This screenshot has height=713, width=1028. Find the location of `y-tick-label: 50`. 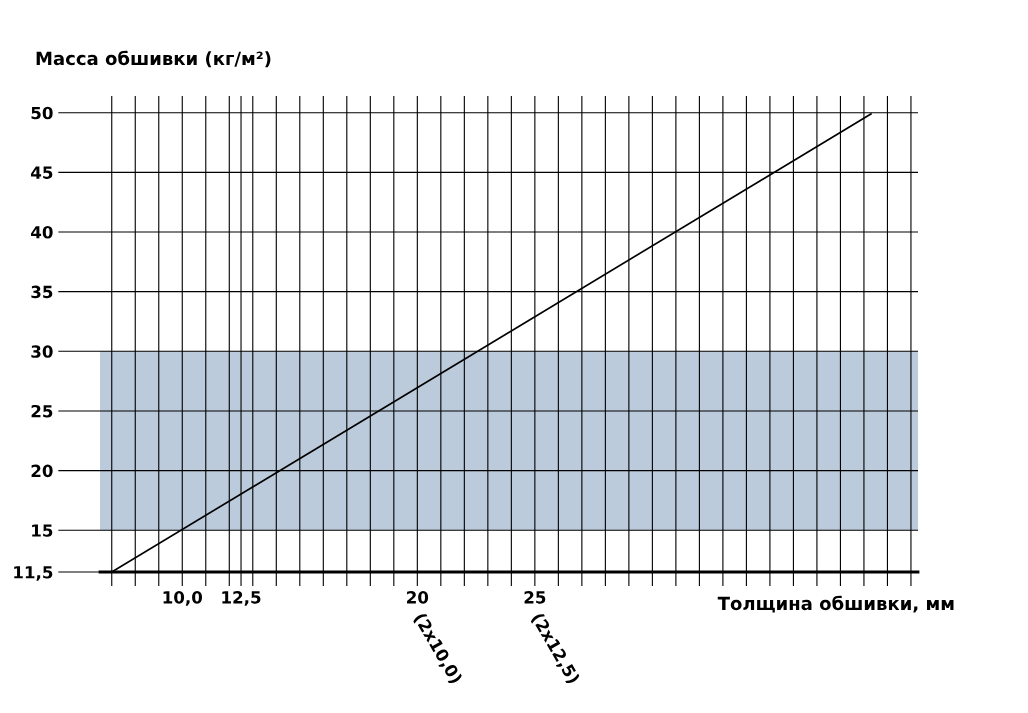

y-tick-label: 50 is located at coordinates (42, 113).